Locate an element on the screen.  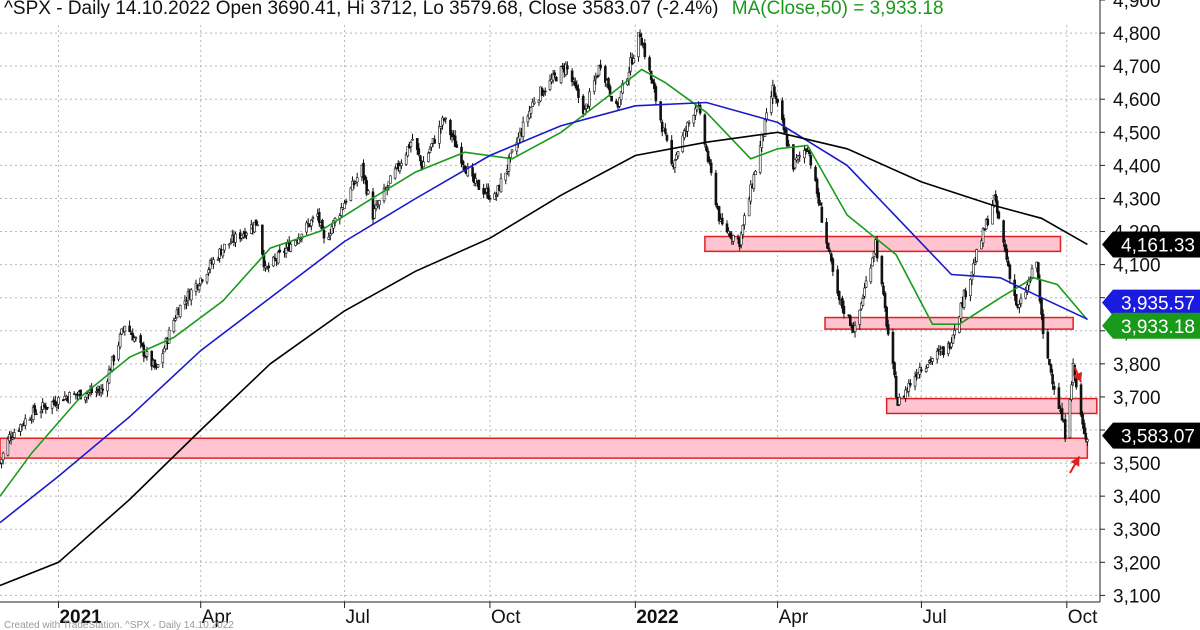
y-tick-label: 4,700 is located at coordinates (1137, 67).